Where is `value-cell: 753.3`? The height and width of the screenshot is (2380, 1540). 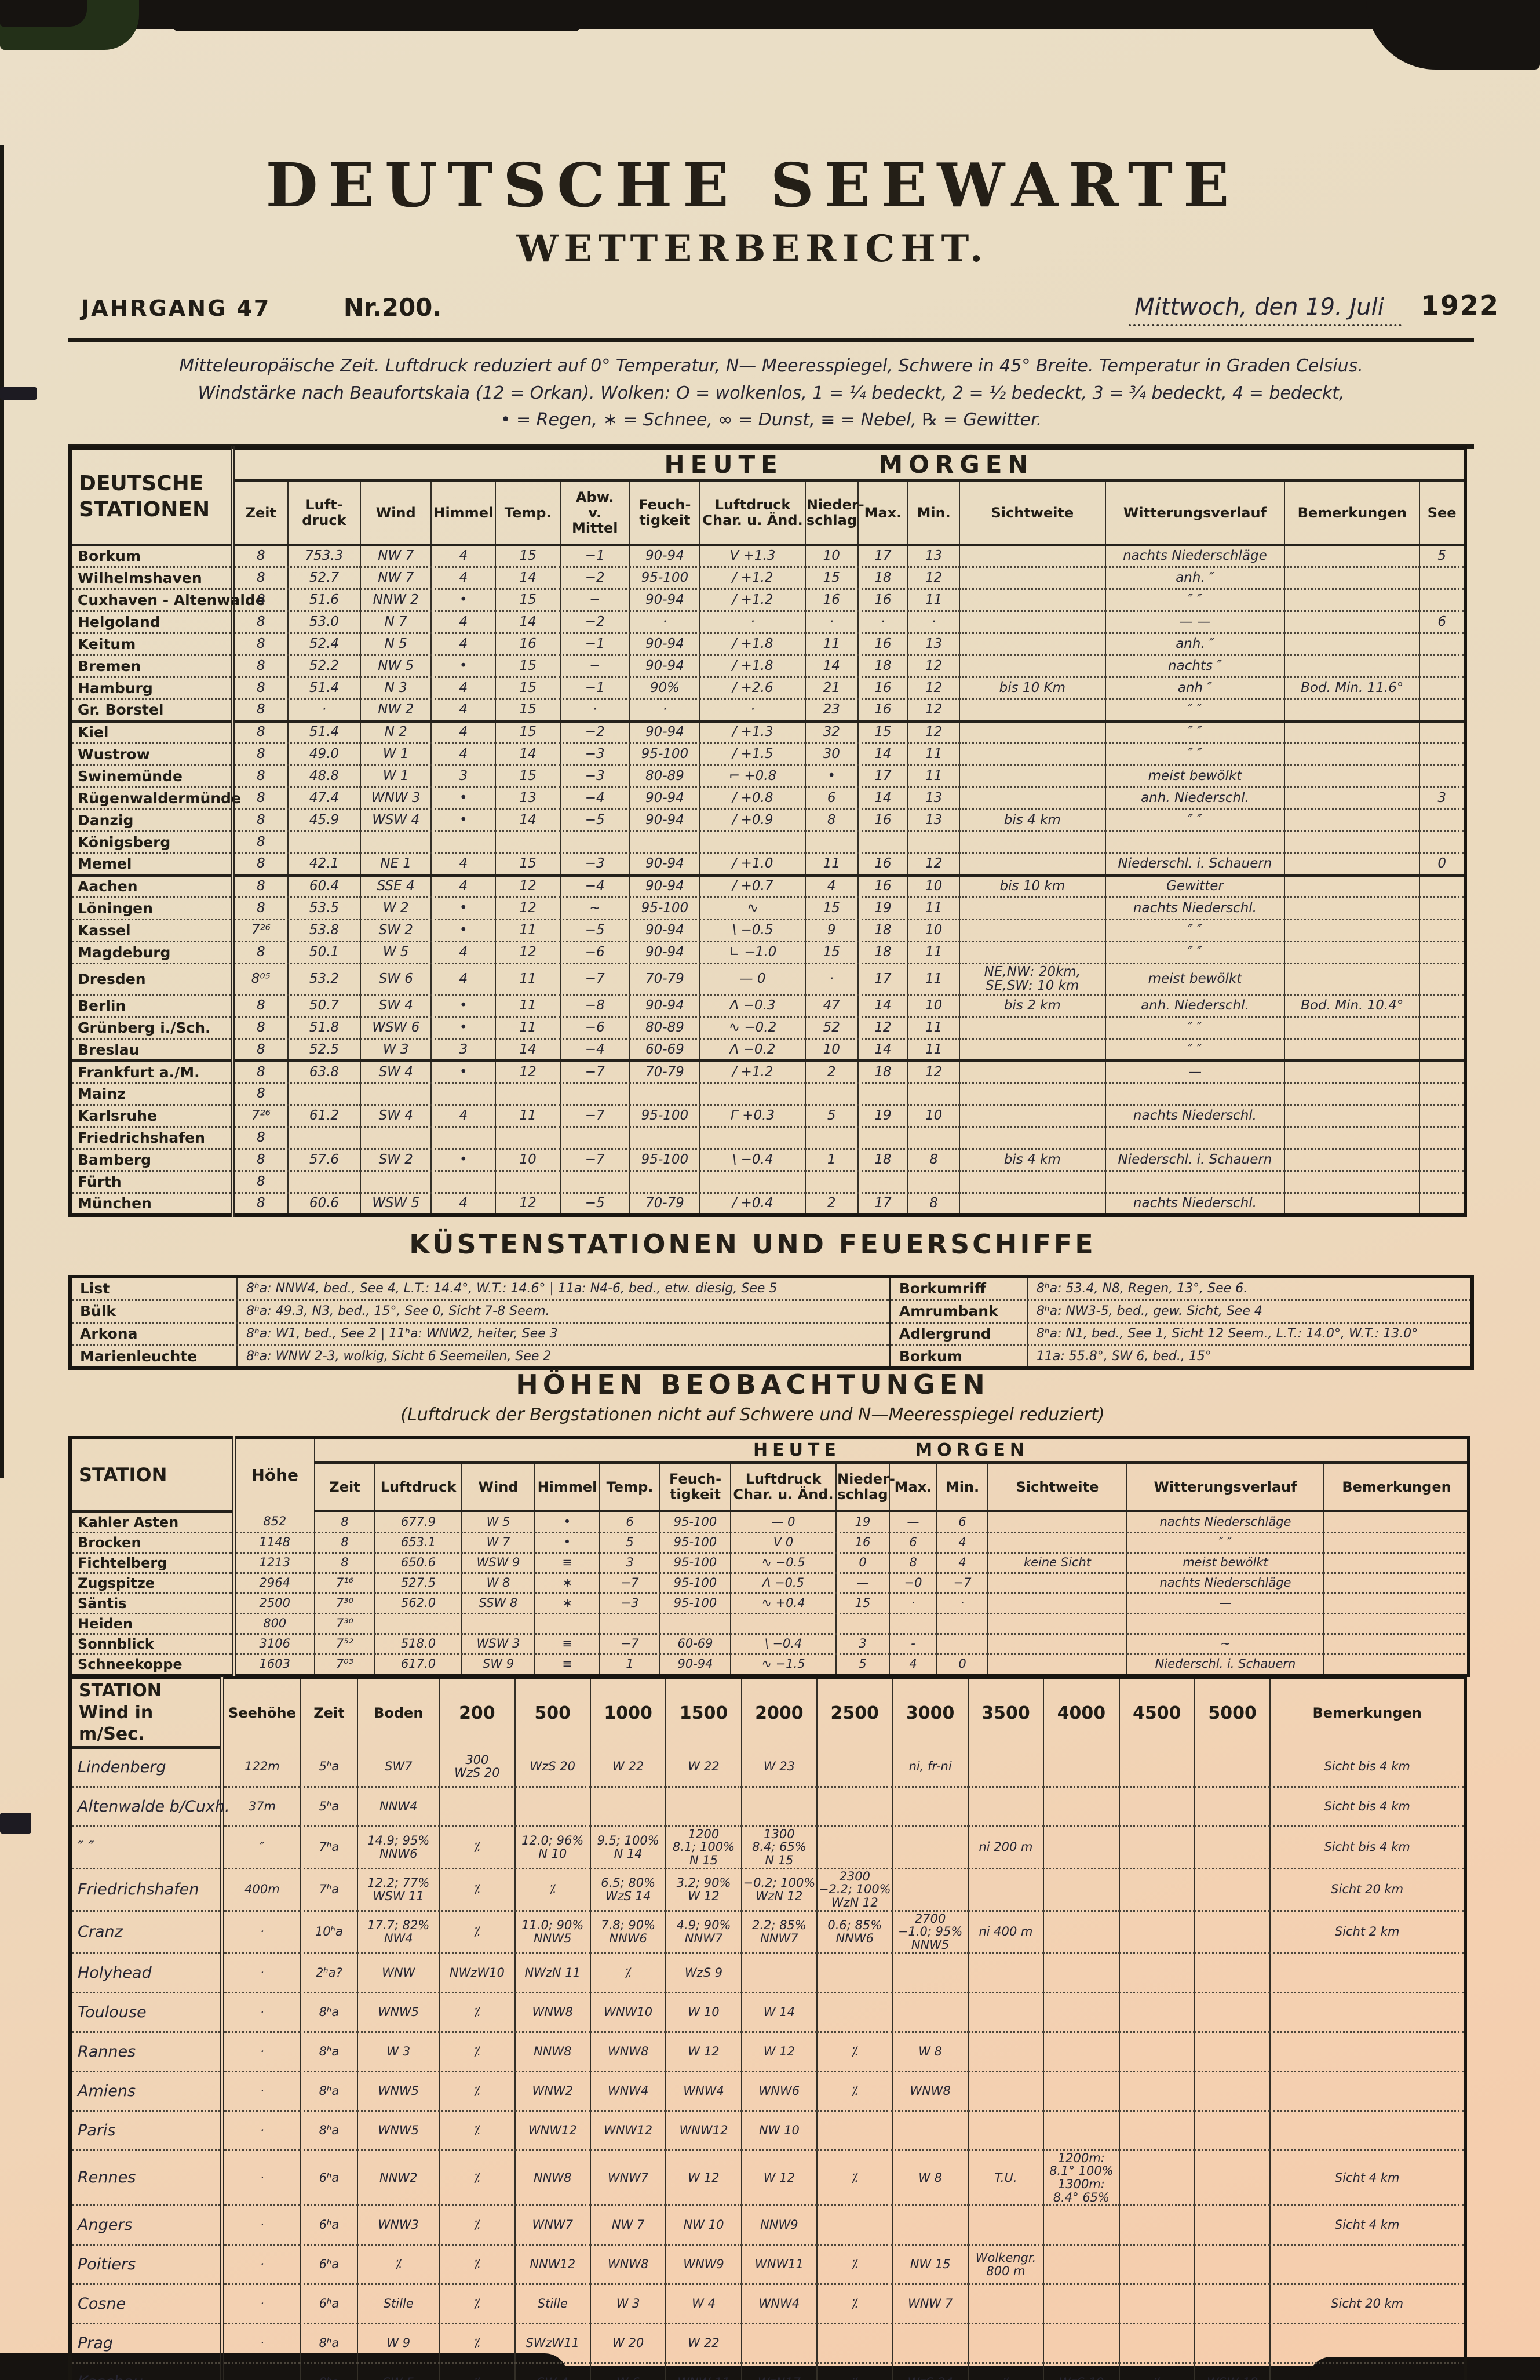 value-cell: 753.3 is located at coordinates (324, 556).